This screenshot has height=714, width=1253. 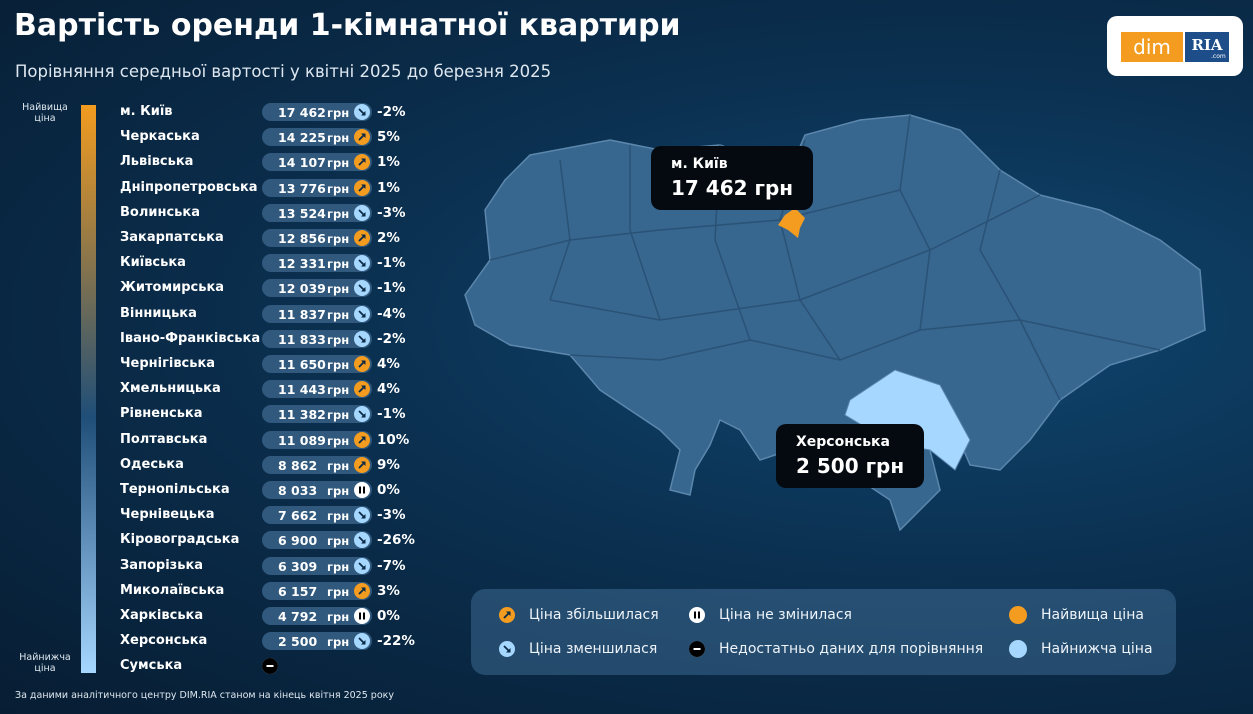 What do you see at coordinates (160, 212) in the screenshot?
I see `region: Волинська` at bounding box center [160, 212].